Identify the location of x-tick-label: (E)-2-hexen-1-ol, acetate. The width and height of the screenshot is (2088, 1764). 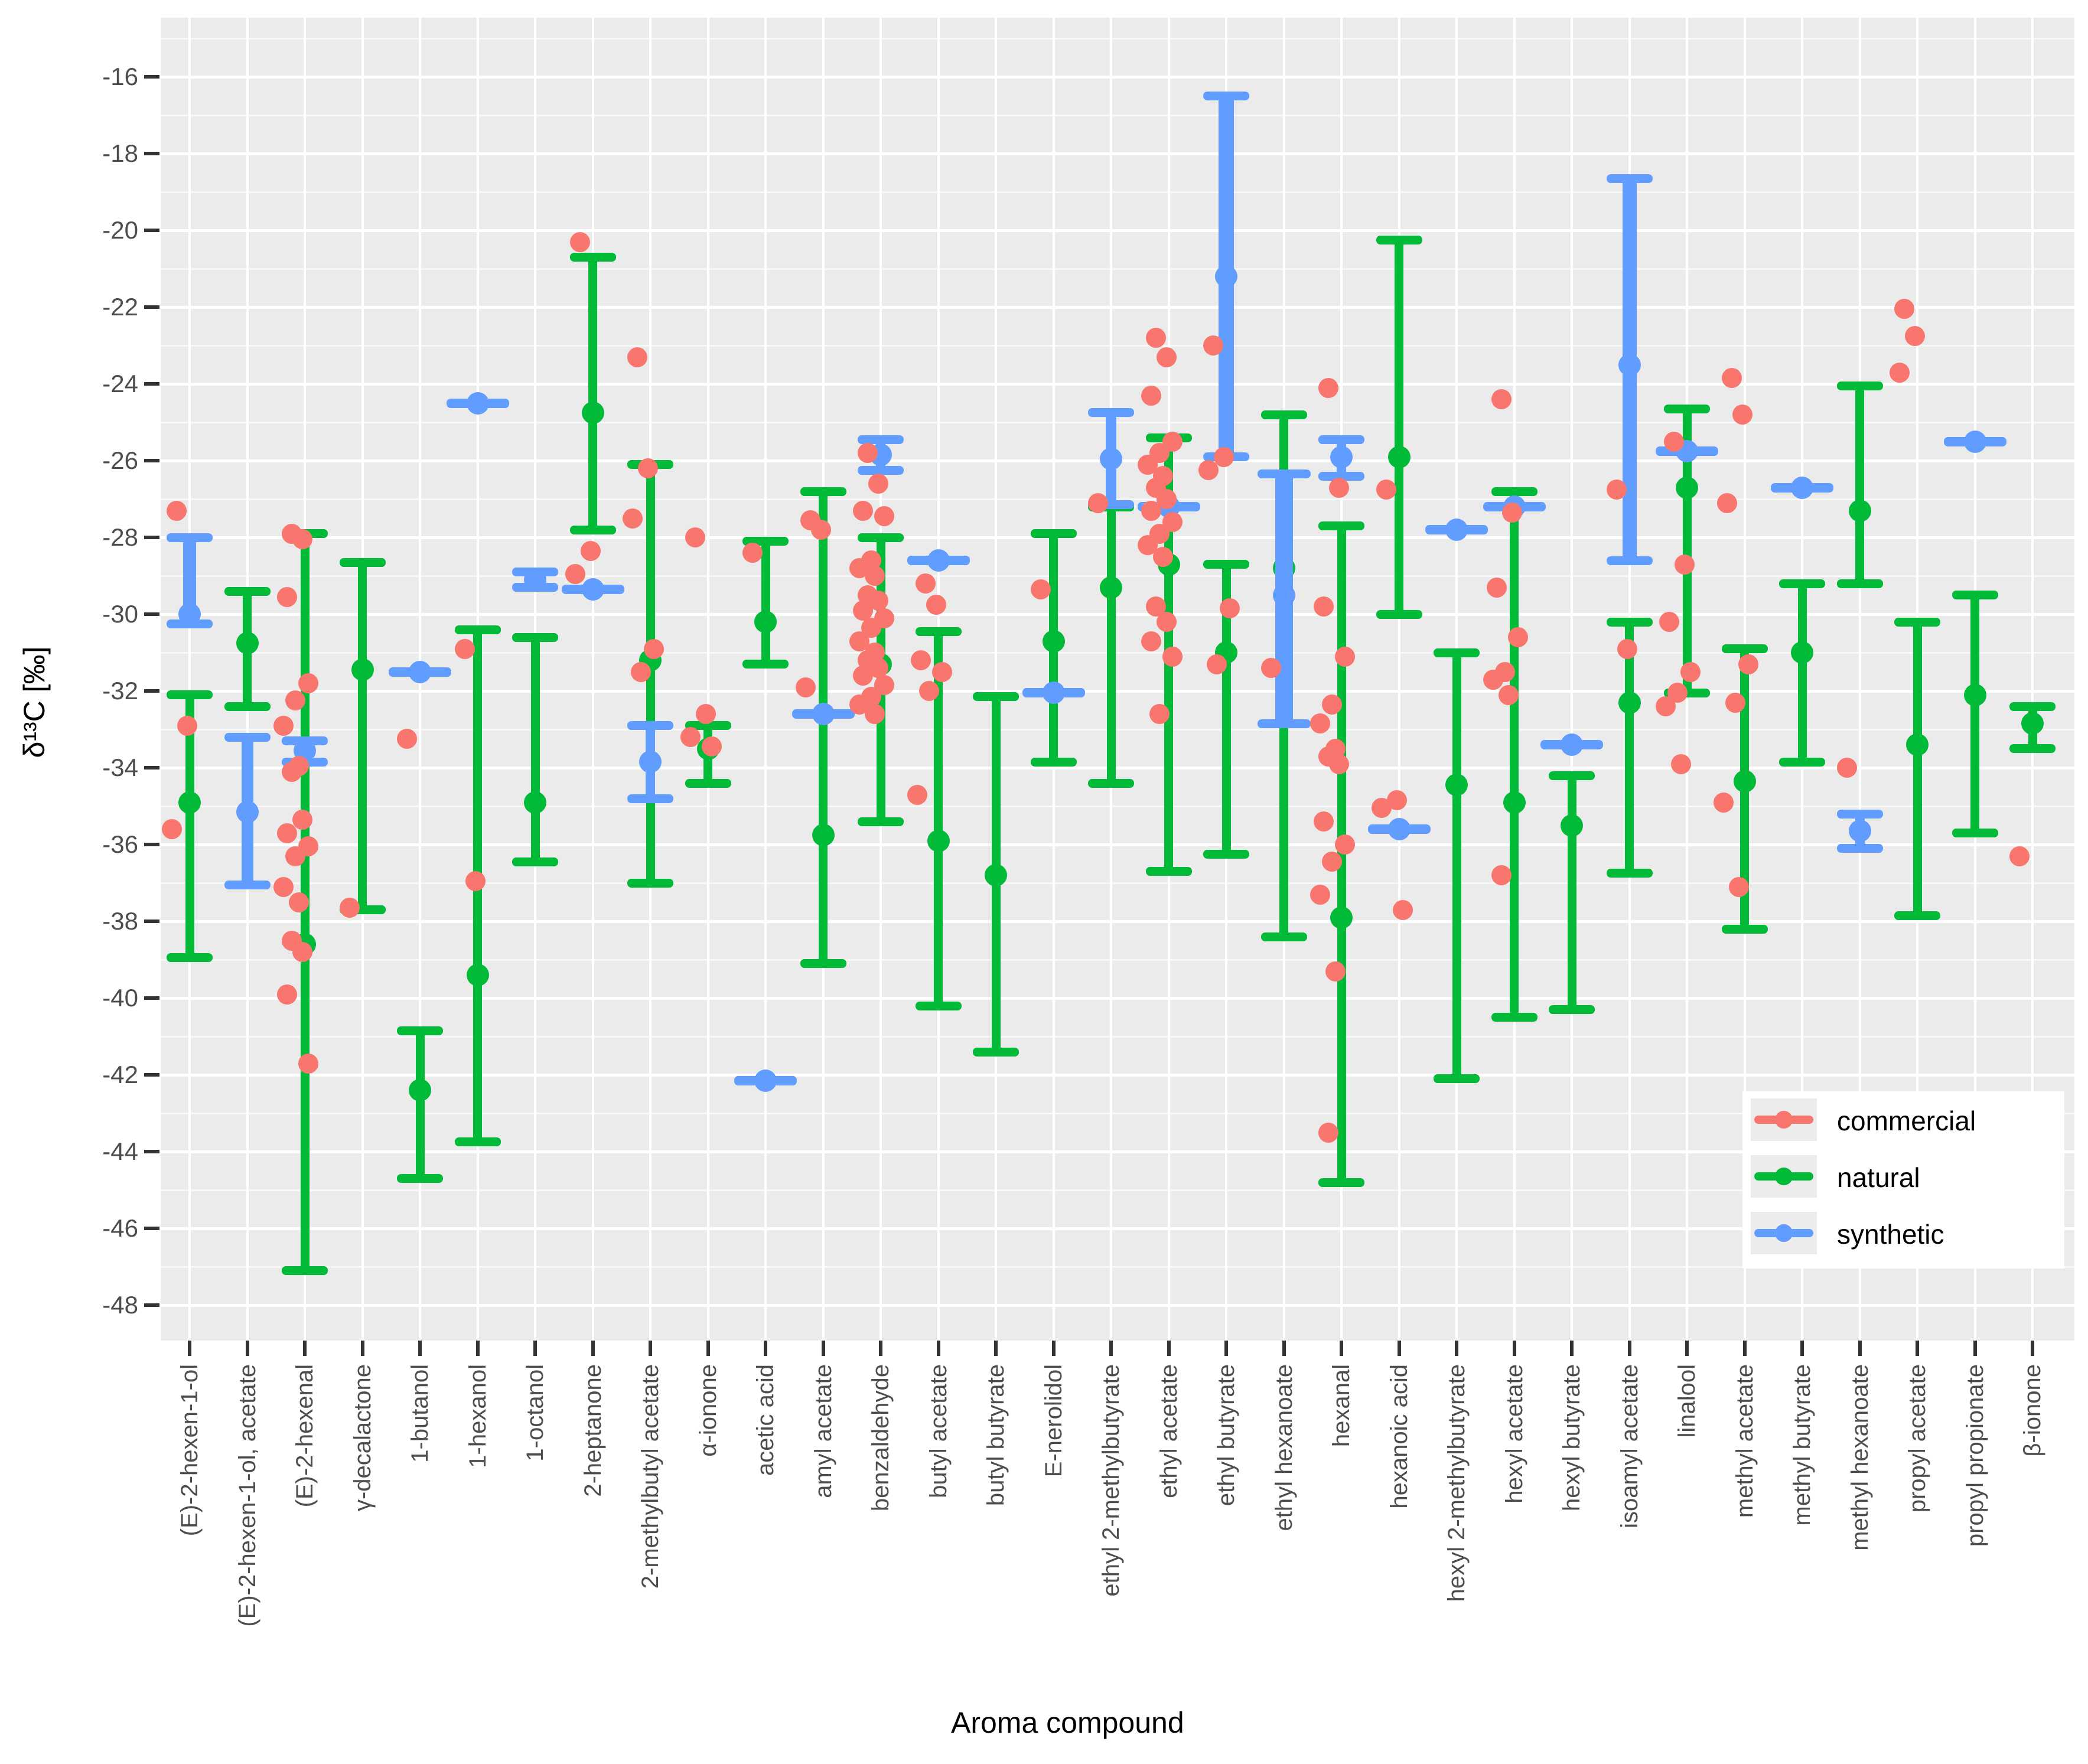
(247, 1495).